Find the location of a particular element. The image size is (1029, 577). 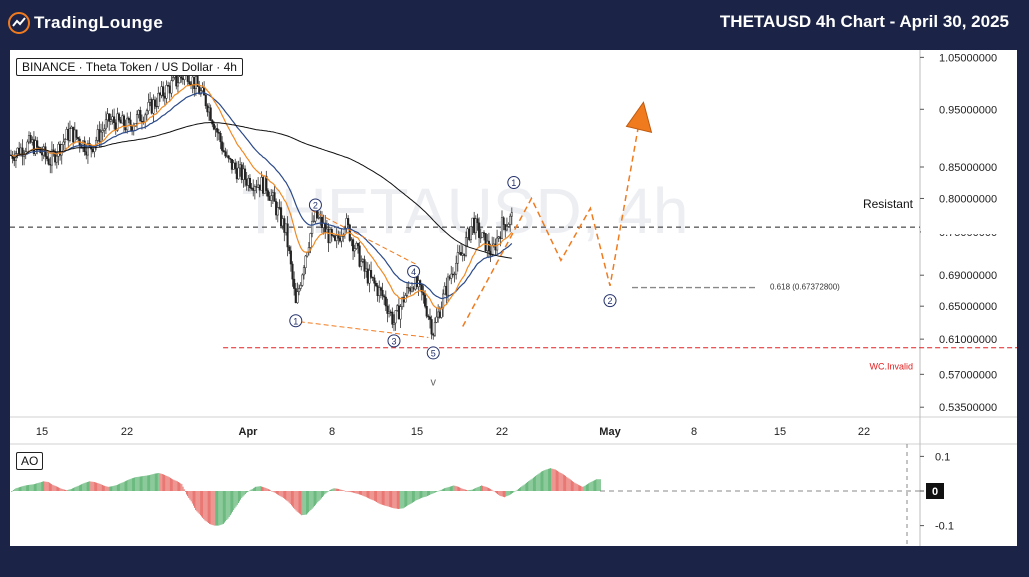

wave-label-v: v is located at coordinates (434, 383).